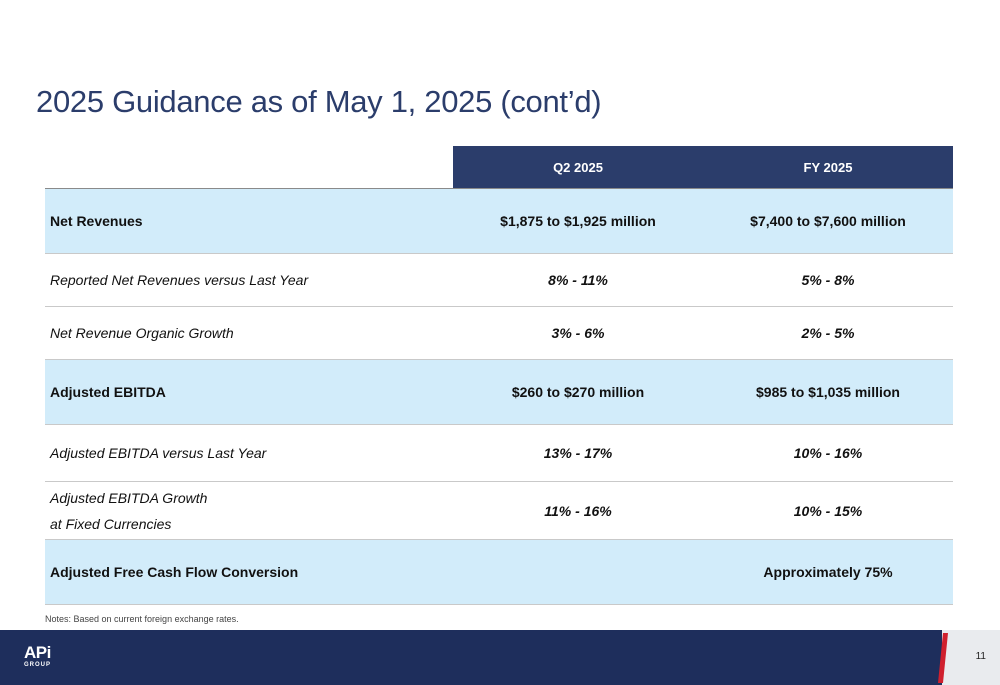 The height and width of the screenshot is (685, 1000). Describe the element at coordinates (142, 333) in the screenshot. I see `row-label: Net Revenue Organic Growth` at that location.